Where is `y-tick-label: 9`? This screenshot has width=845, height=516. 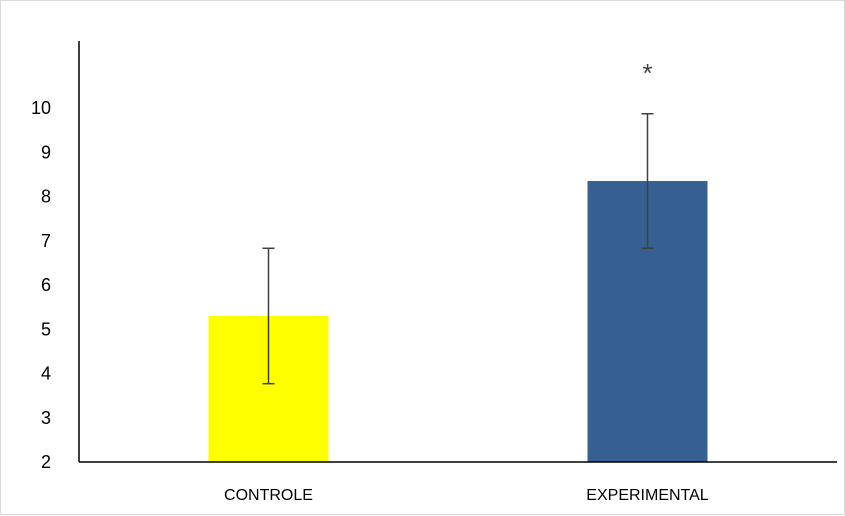 y-tick-label: 9 is located at coordinates (46, 152).